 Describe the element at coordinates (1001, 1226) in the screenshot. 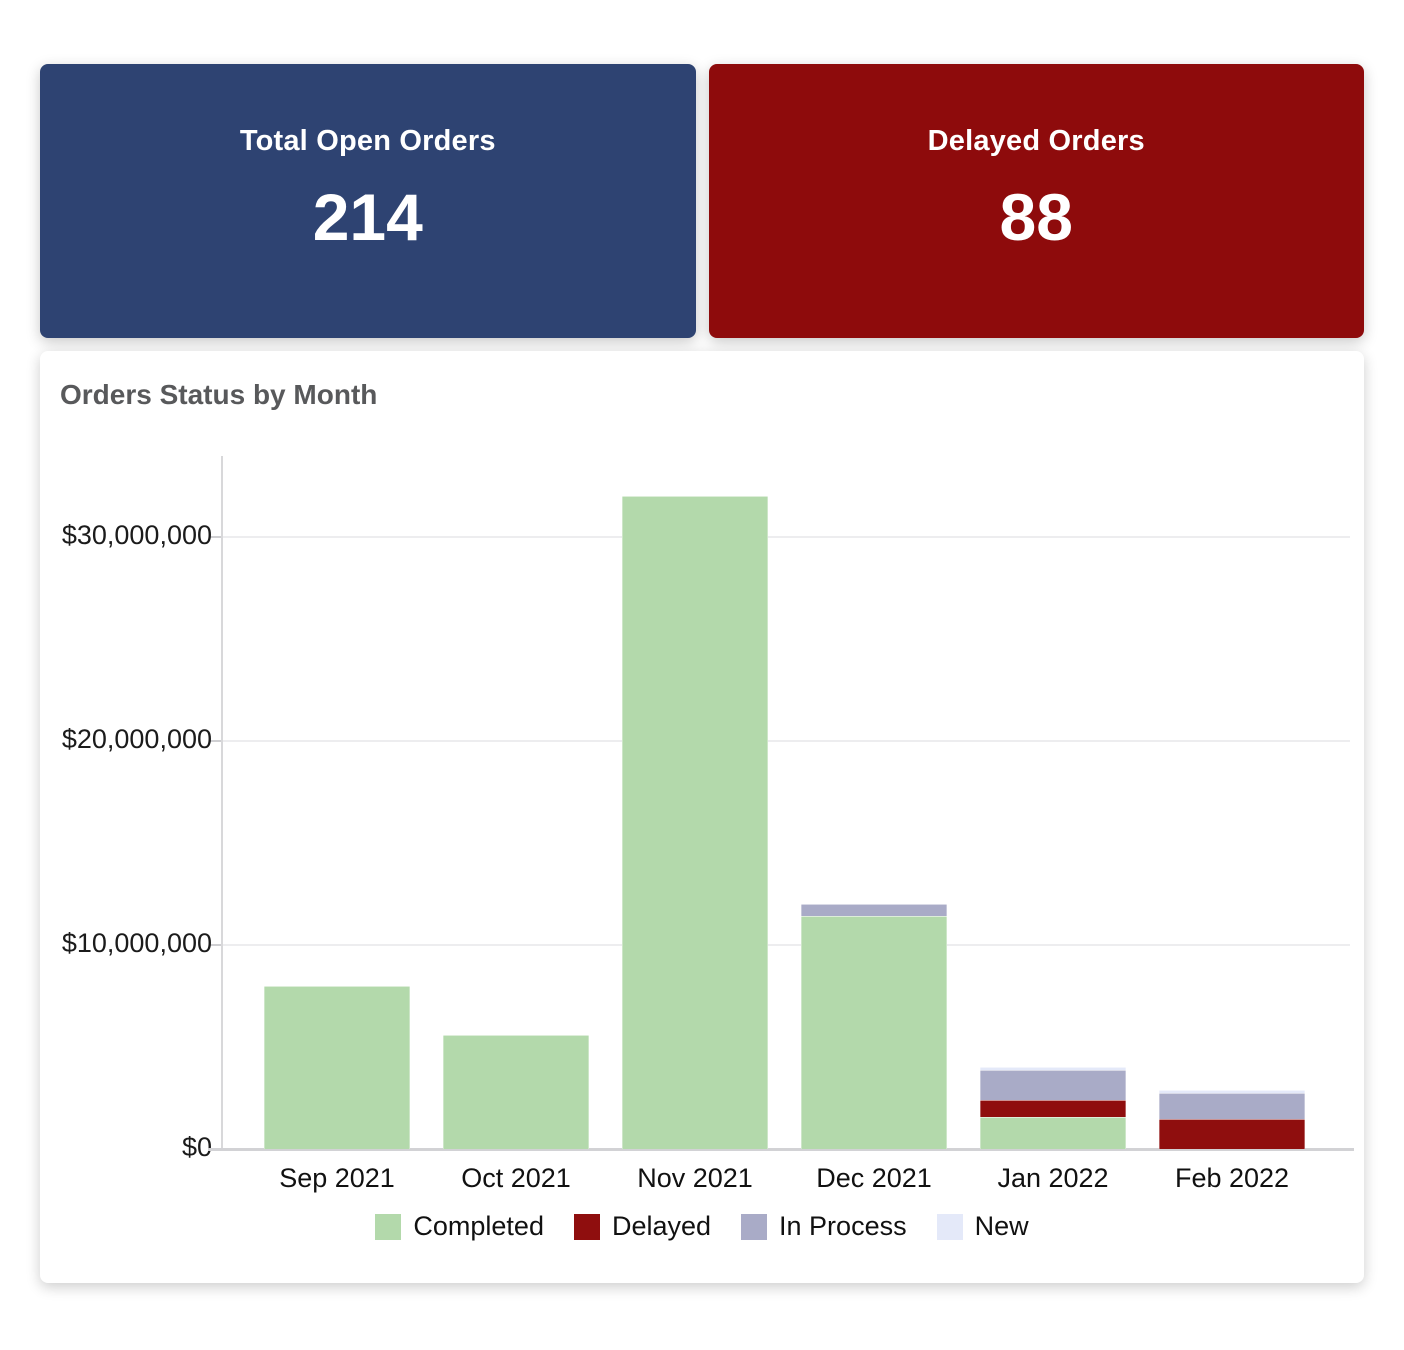

I see `legend-label: New` at that location.